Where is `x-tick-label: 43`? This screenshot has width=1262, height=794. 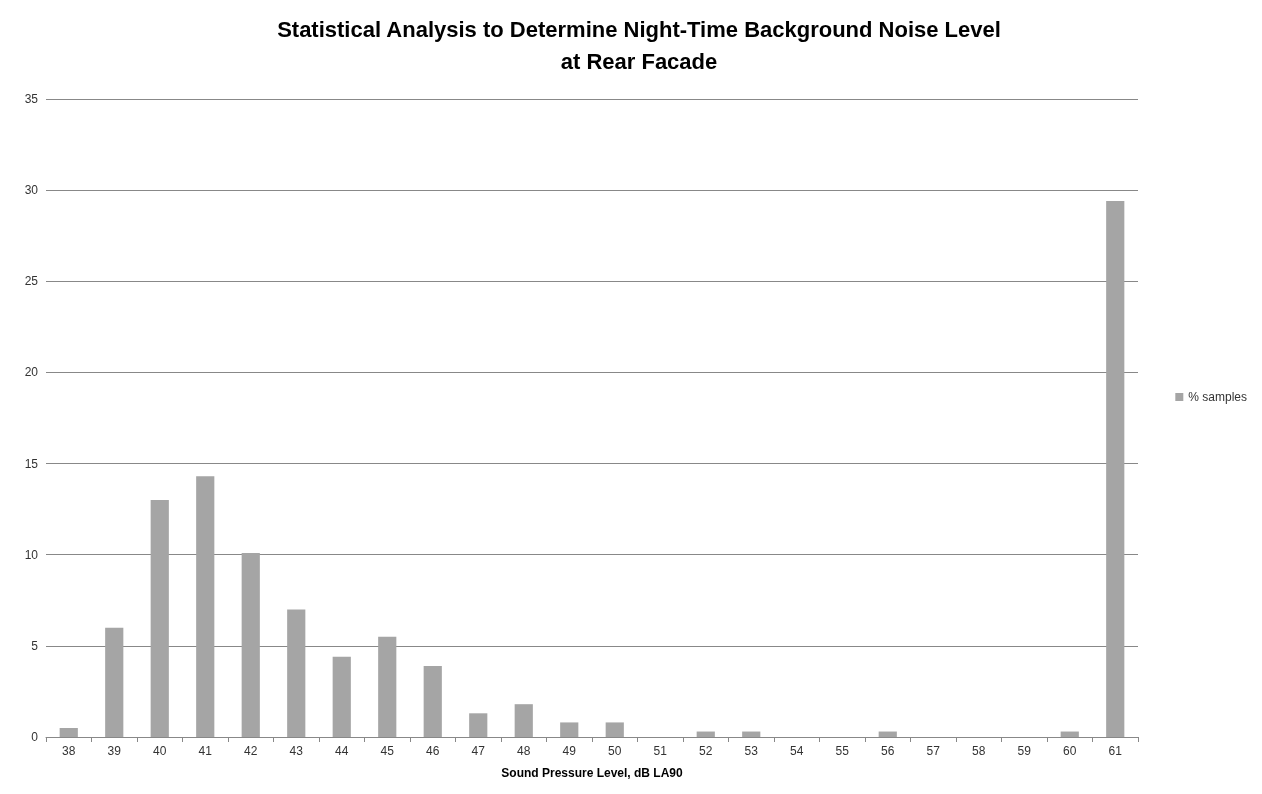
x-tick-label: 43 is located at coordinates (296, 751).